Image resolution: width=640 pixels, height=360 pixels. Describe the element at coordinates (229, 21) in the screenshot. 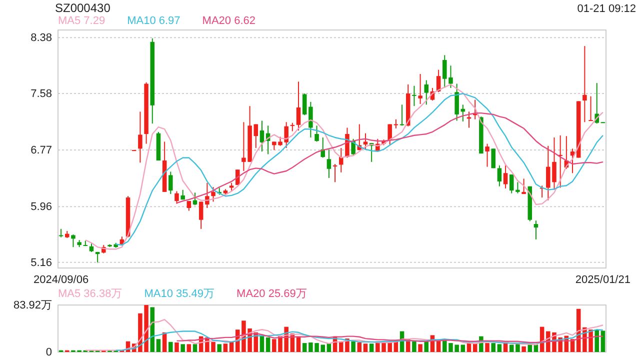

I see `text: MA20 6.62` at that location.